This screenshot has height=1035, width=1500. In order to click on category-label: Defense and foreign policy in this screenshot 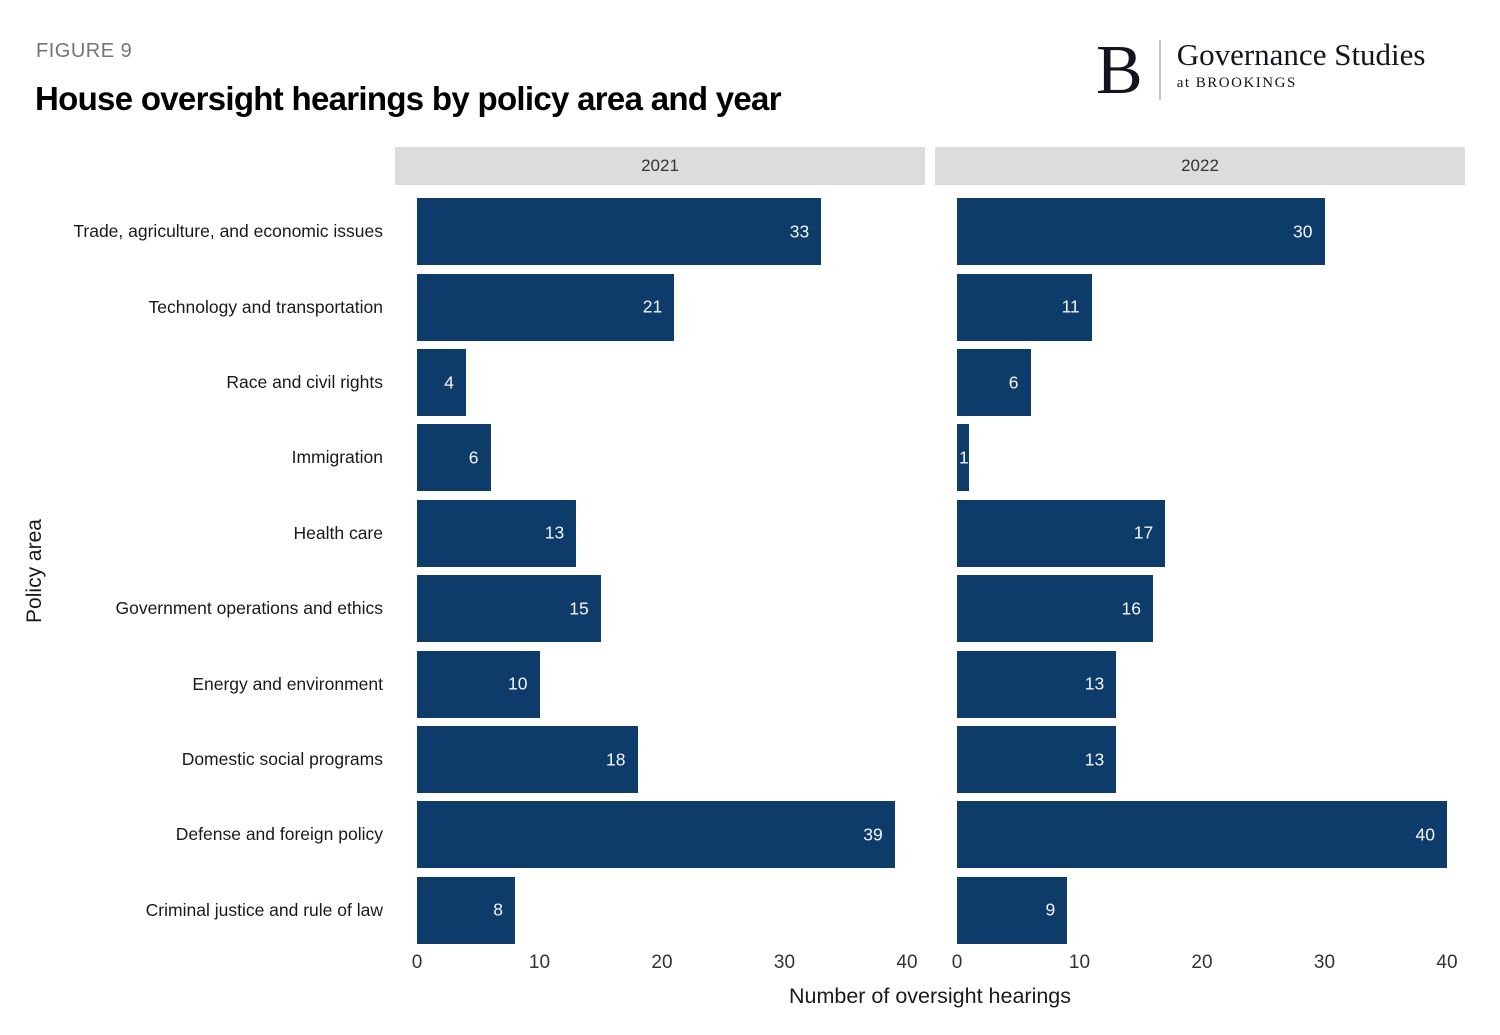, I will do `click(279, 834)`.